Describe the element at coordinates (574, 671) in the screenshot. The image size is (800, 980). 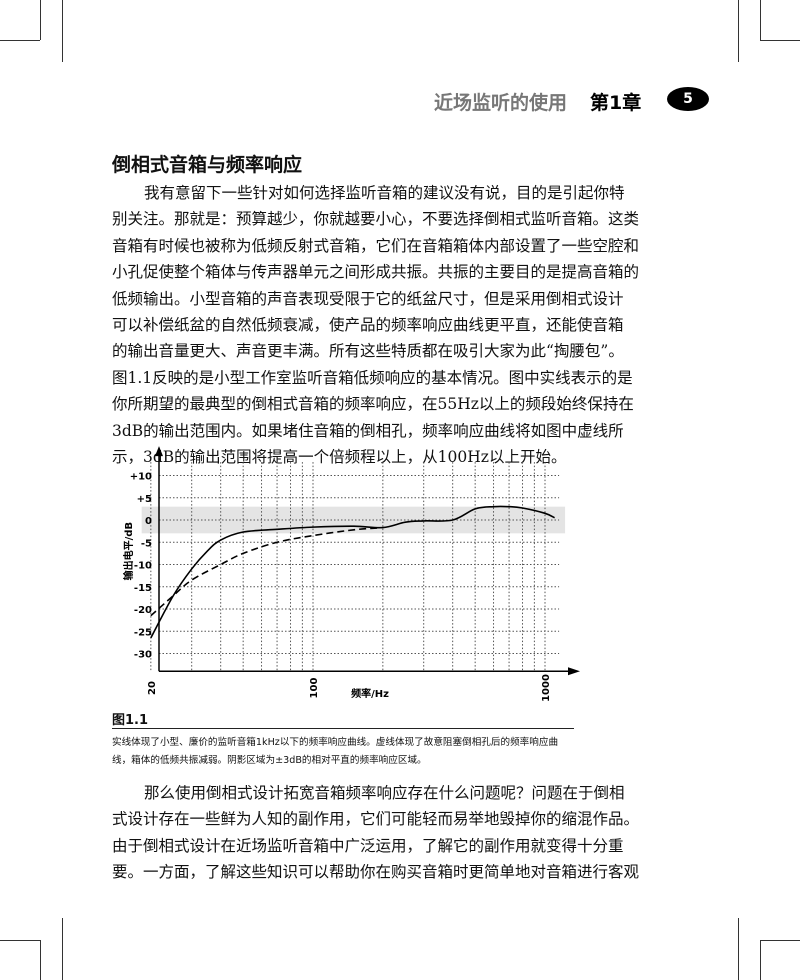
I see `x-axis-arrow` at that location.